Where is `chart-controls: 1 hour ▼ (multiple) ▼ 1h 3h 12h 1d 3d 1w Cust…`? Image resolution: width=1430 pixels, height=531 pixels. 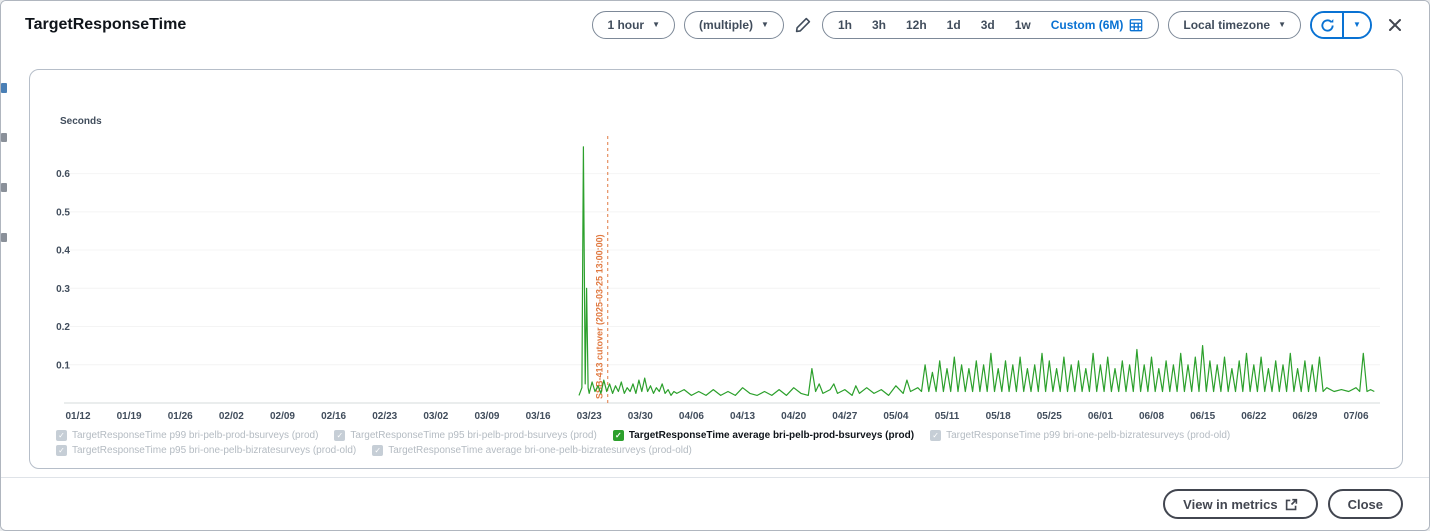 chart-controls: 1 hour ▼ (multiple) ▼ 1h 3h 12h 1d 3d 1w Cust… is located at coordinates (998, 25).